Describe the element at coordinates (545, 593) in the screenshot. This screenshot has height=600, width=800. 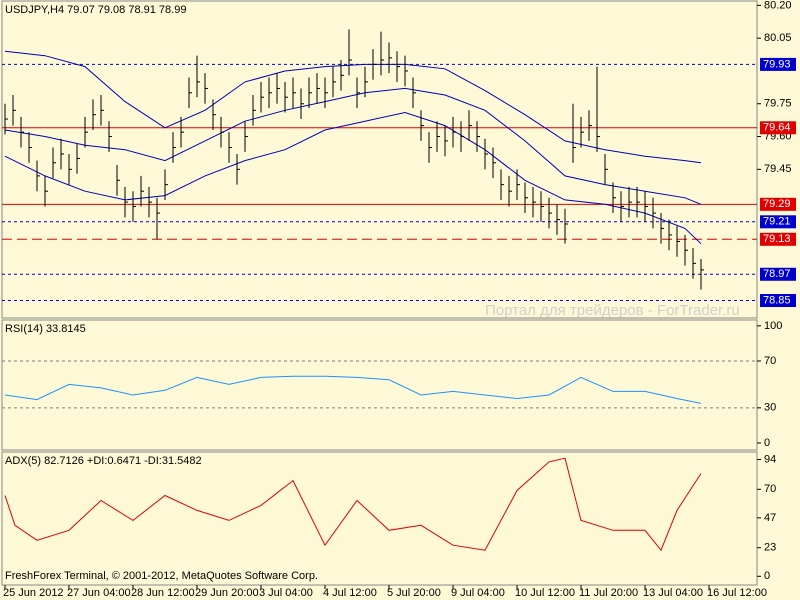
I see `x-tick-label: 10 Jul 12:00` at that location.